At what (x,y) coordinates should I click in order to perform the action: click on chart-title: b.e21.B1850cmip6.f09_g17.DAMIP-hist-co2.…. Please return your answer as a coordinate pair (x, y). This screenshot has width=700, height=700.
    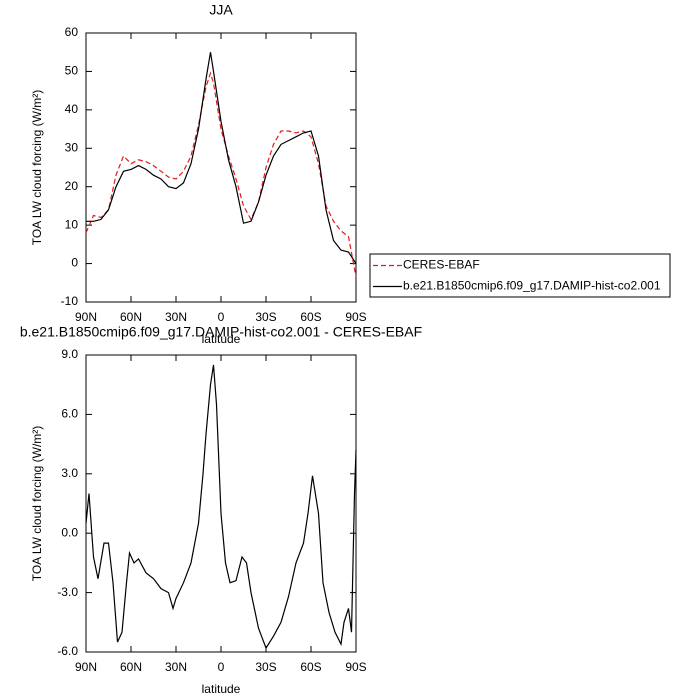
    Looking at the image, I should click on (221, 332).